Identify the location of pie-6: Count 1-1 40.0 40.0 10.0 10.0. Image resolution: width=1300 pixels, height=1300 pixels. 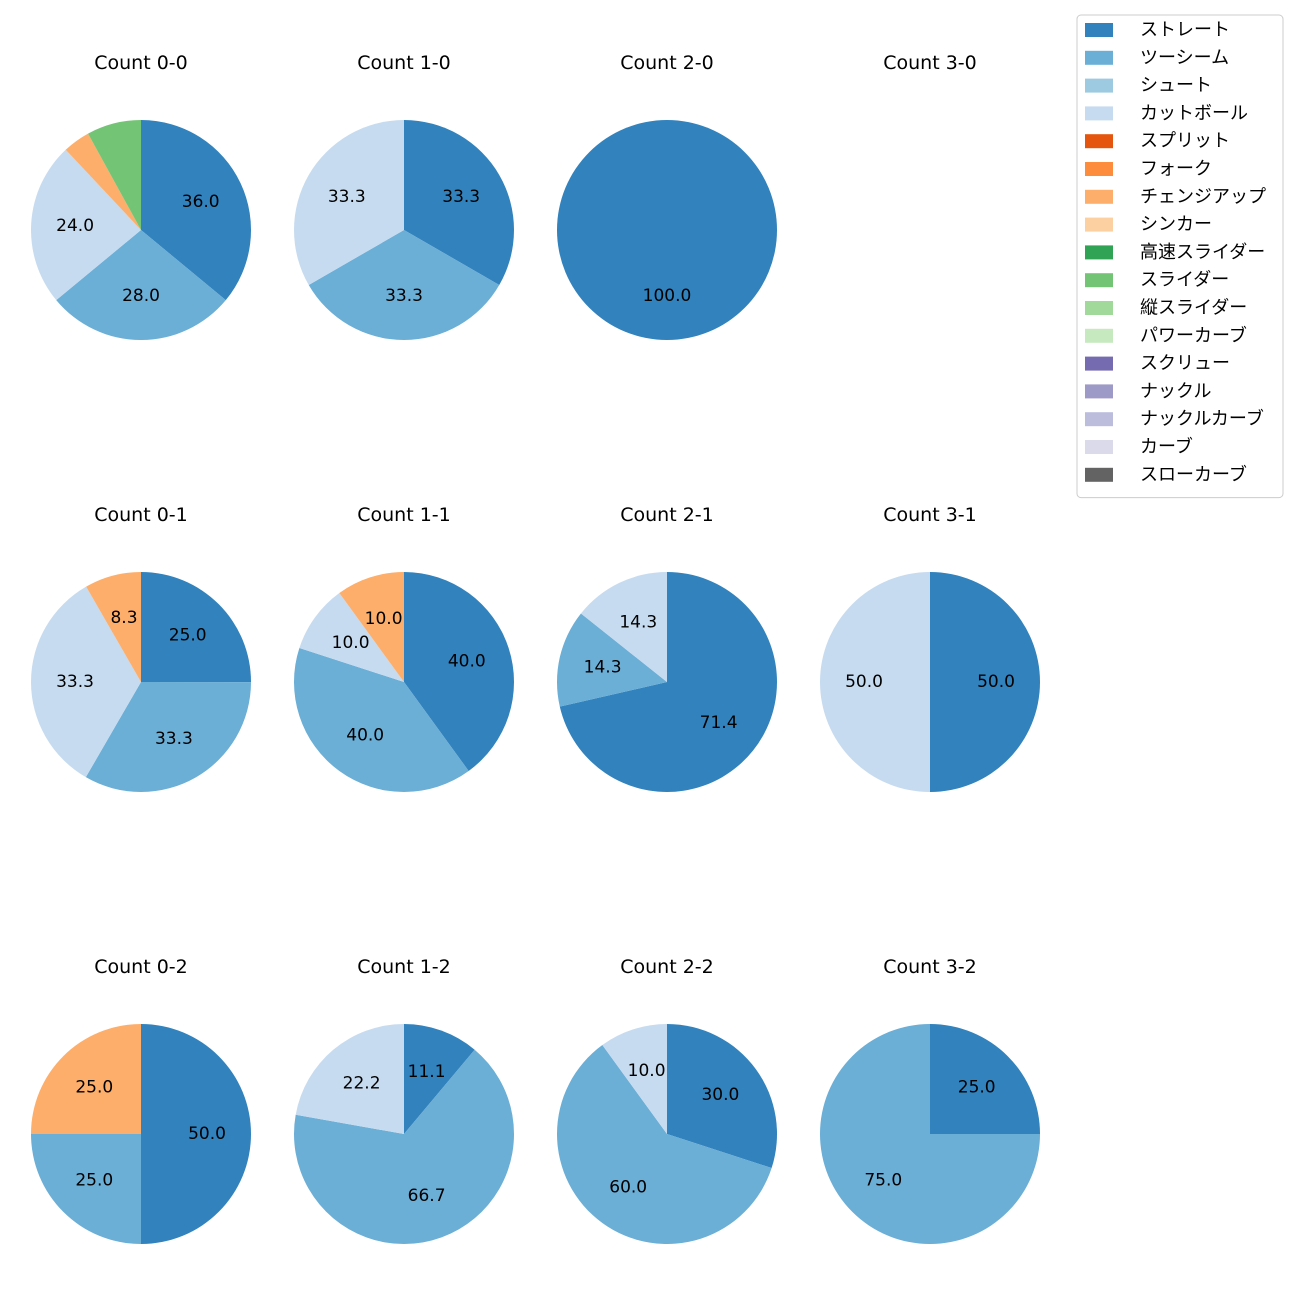
(404, 648).